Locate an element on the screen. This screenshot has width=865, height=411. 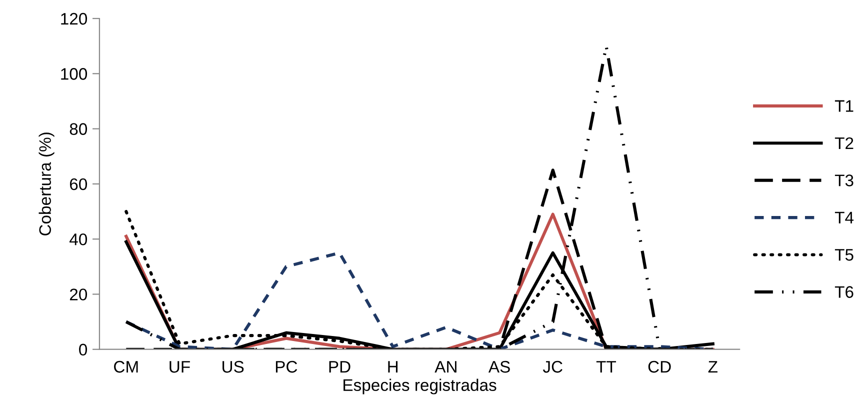
y-tick-label: 20 is located at coordinates (79, 294).